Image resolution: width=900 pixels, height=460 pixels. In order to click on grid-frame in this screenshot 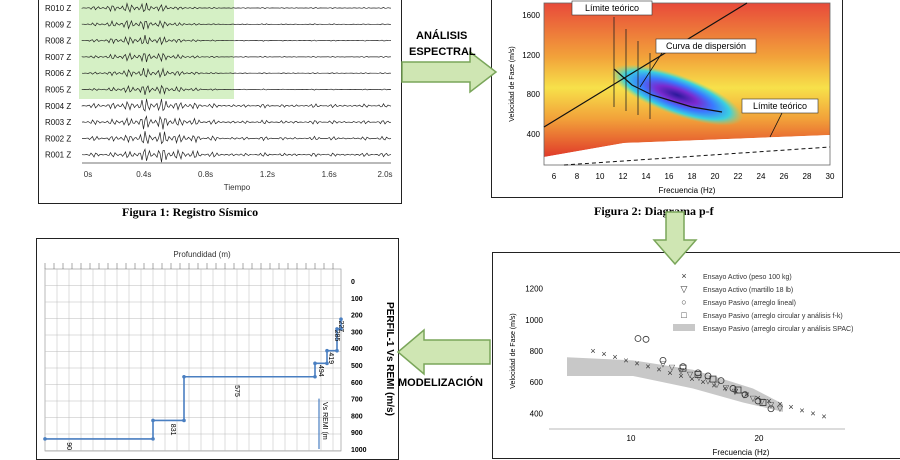, I will do `click(193, 360)`.